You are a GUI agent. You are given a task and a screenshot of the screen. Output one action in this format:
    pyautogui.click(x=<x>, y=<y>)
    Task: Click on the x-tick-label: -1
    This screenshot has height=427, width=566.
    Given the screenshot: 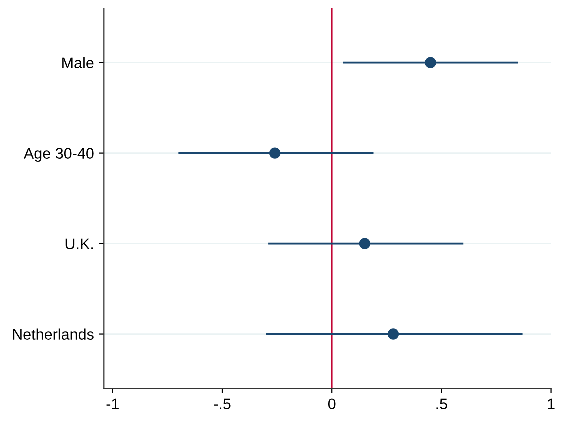 What is the action you would take?
    pyautogui.click(x=112, y=404)
    